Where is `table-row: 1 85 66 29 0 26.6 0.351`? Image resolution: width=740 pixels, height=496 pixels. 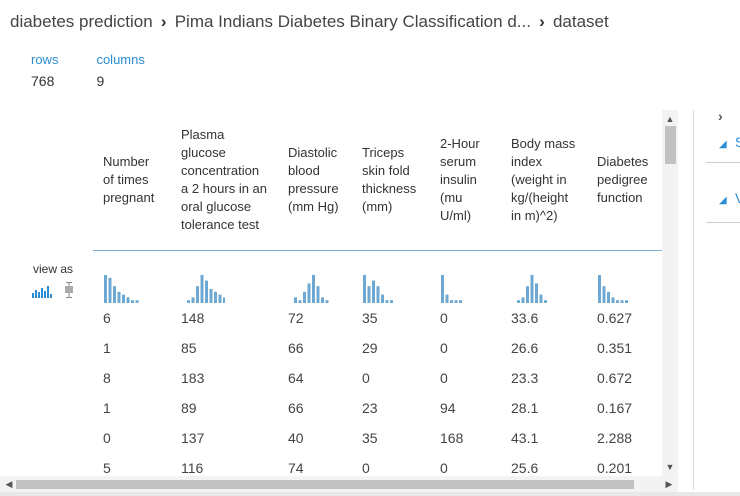 table-row: 1 85 66 29 0 26.6 0.351 is located at coordinates (377, 348).